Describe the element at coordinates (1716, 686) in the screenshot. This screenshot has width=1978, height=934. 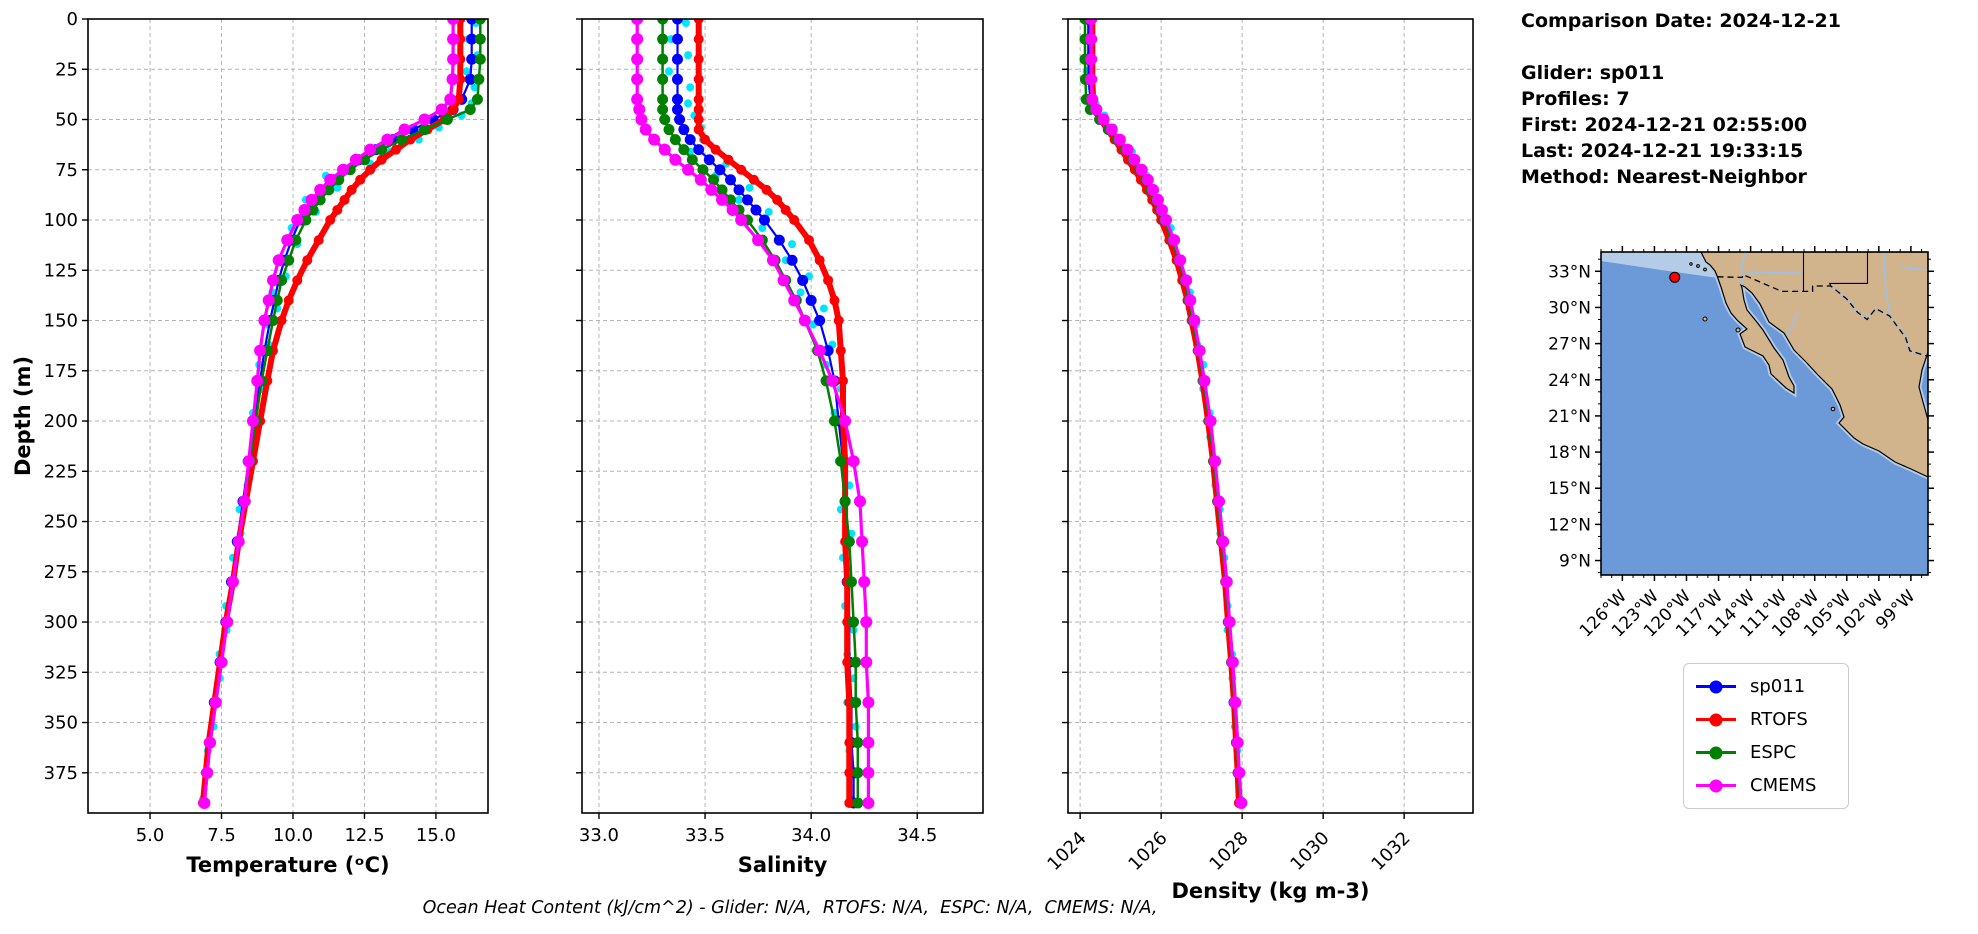
I see `legend-marker-sp011` at that location.